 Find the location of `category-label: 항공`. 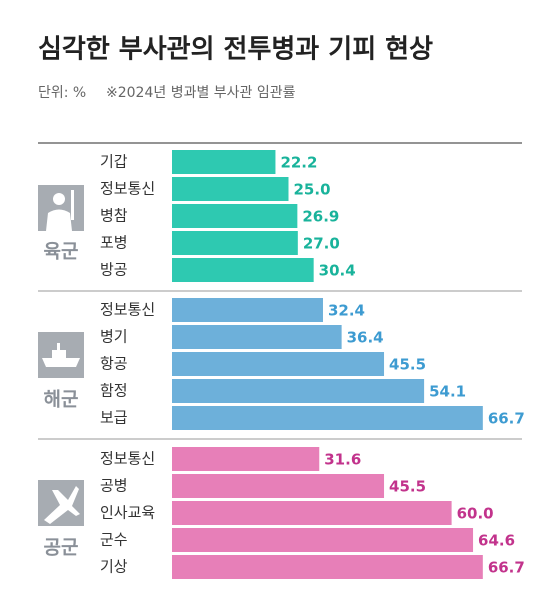

category-label: 항공 is located at coordinates (114, 364).